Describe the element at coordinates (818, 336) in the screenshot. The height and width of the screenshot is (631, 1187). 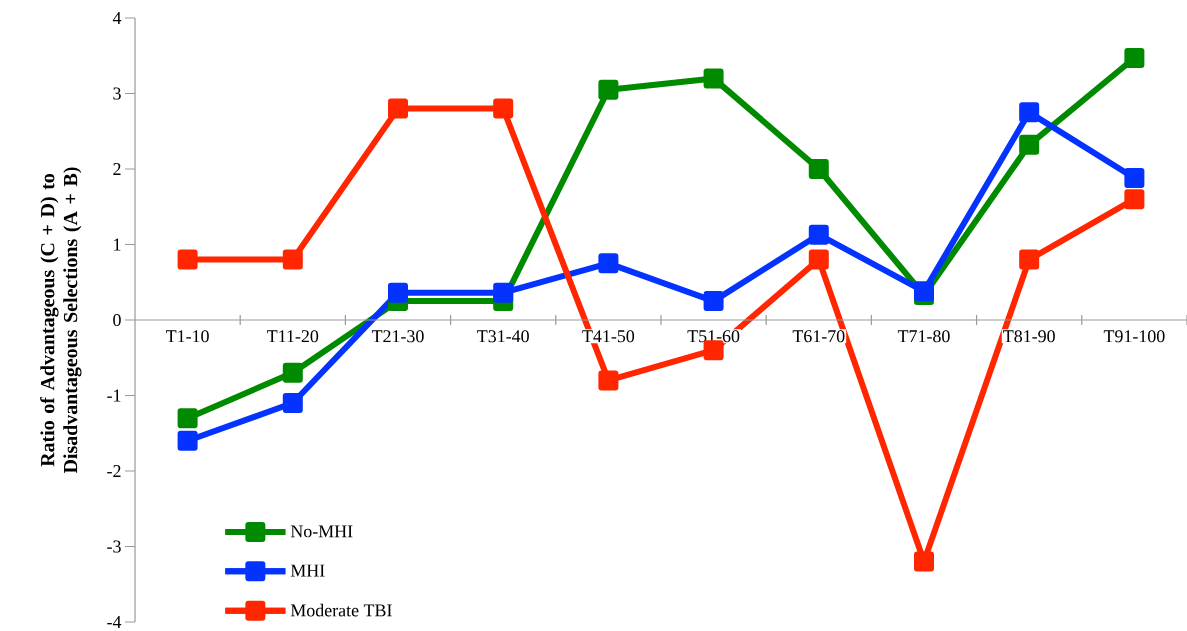
I see `x-tick-label: T61-70` at that location.